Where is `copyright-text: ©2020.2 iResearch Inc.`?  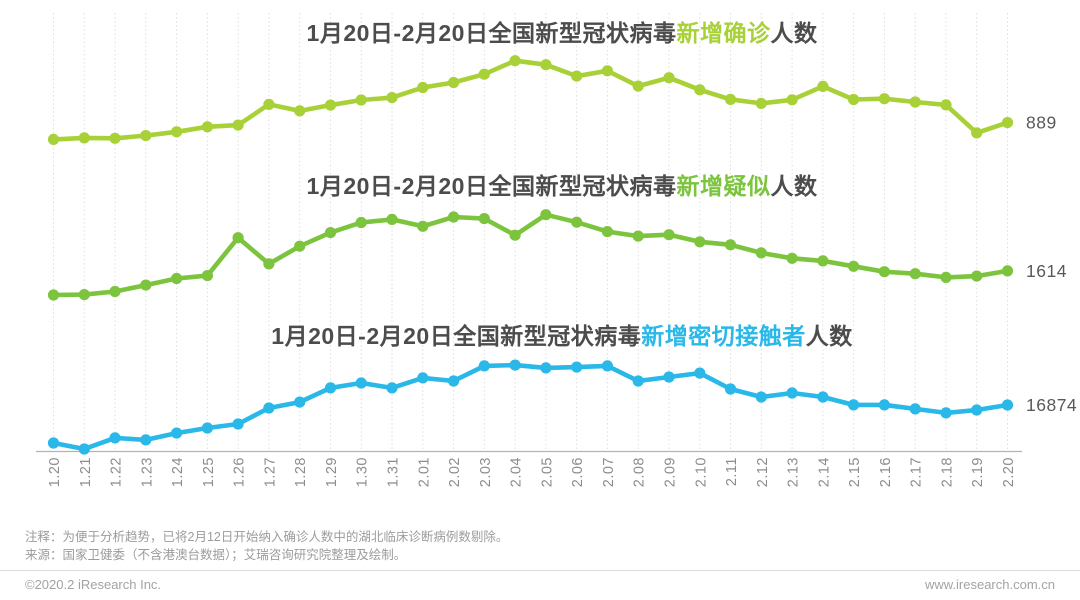
copyright-text: ©2020.2 iResearch Inc. is located at coordinates (93, 584).